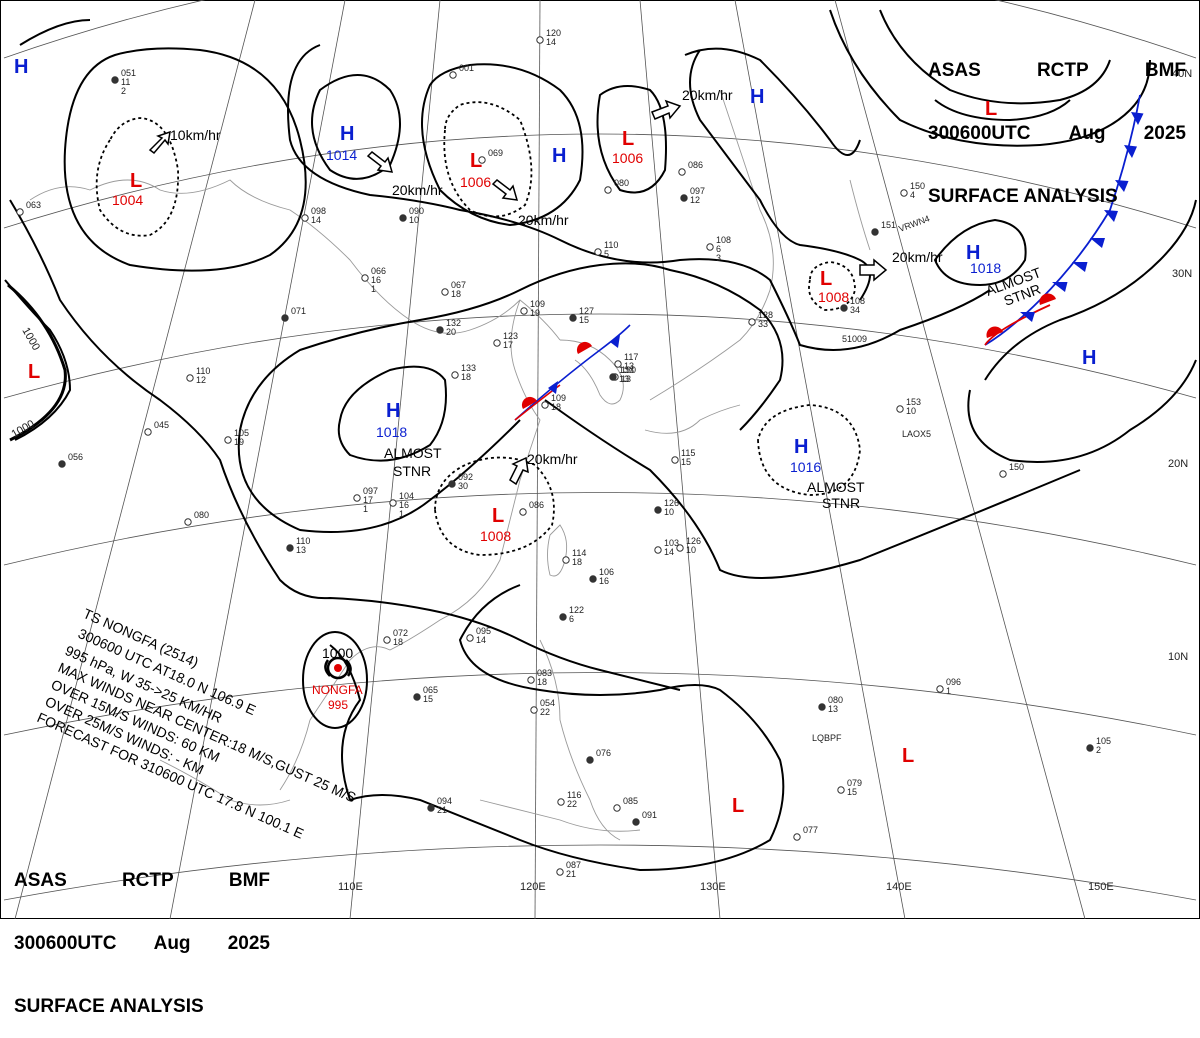 This screenshot has height=1038, width=1200. What do you see at coordinates (916, 434) in the screenshot?
I see `station-id: LAOX5` at bounding box center [916, 434].